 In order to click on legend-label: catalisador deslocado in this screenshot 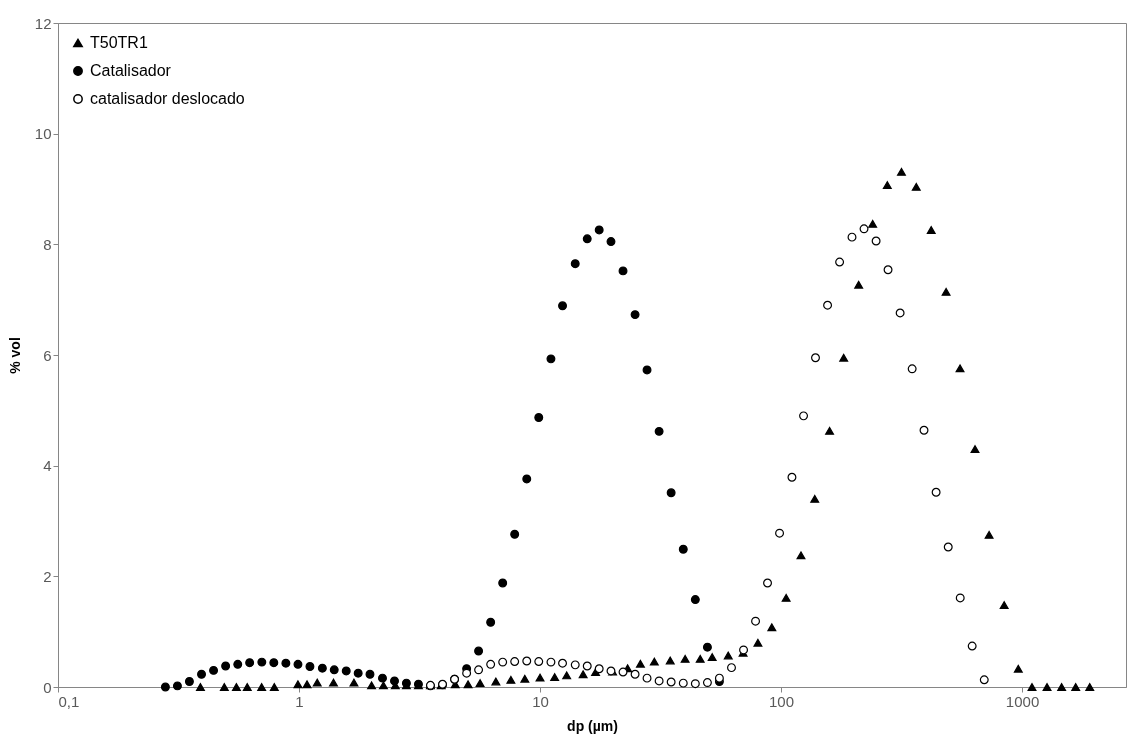, I will do `click(167, 98)`.